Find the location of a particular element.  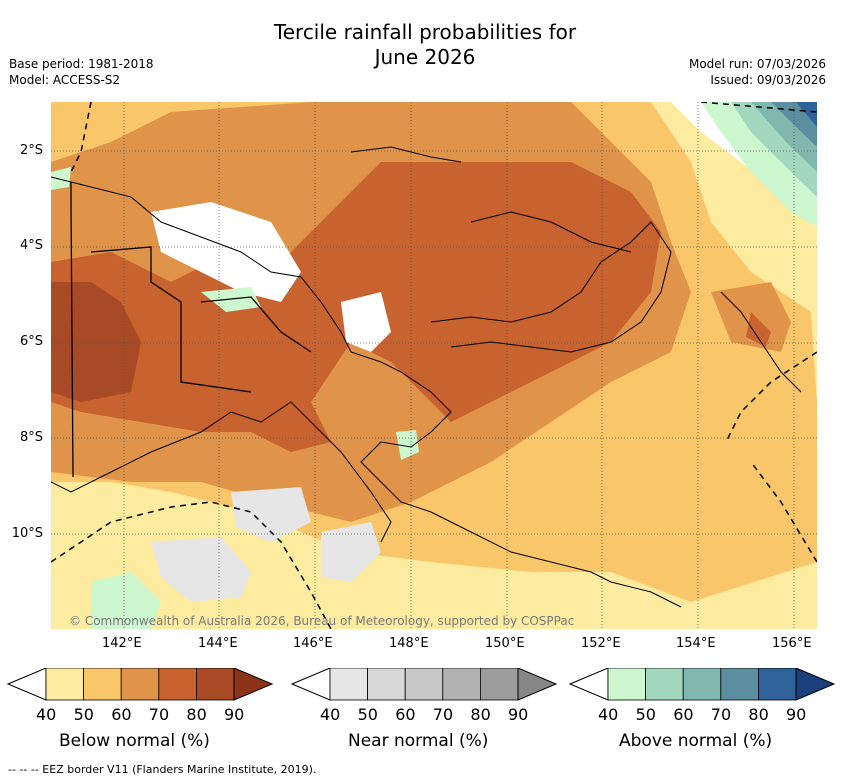

colorbars is located at coordinates (421, 684).